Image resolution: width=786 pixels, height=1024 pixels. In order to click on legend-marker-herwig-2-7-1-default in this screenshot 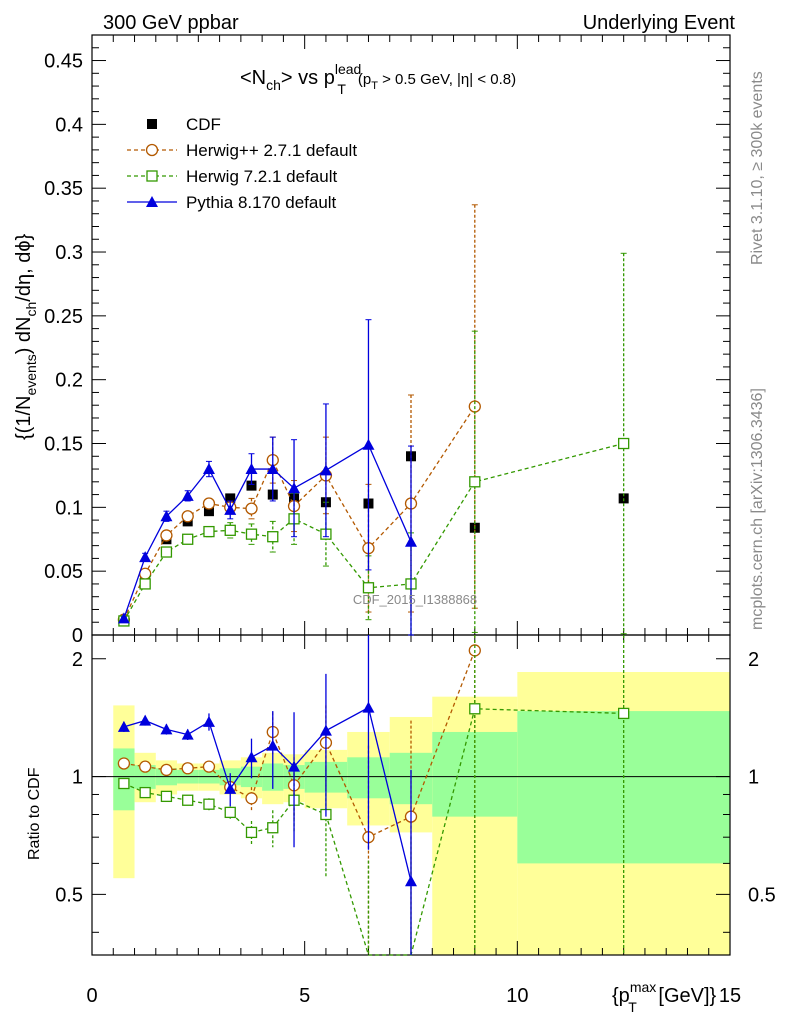, I will do `click(152, 150)`.